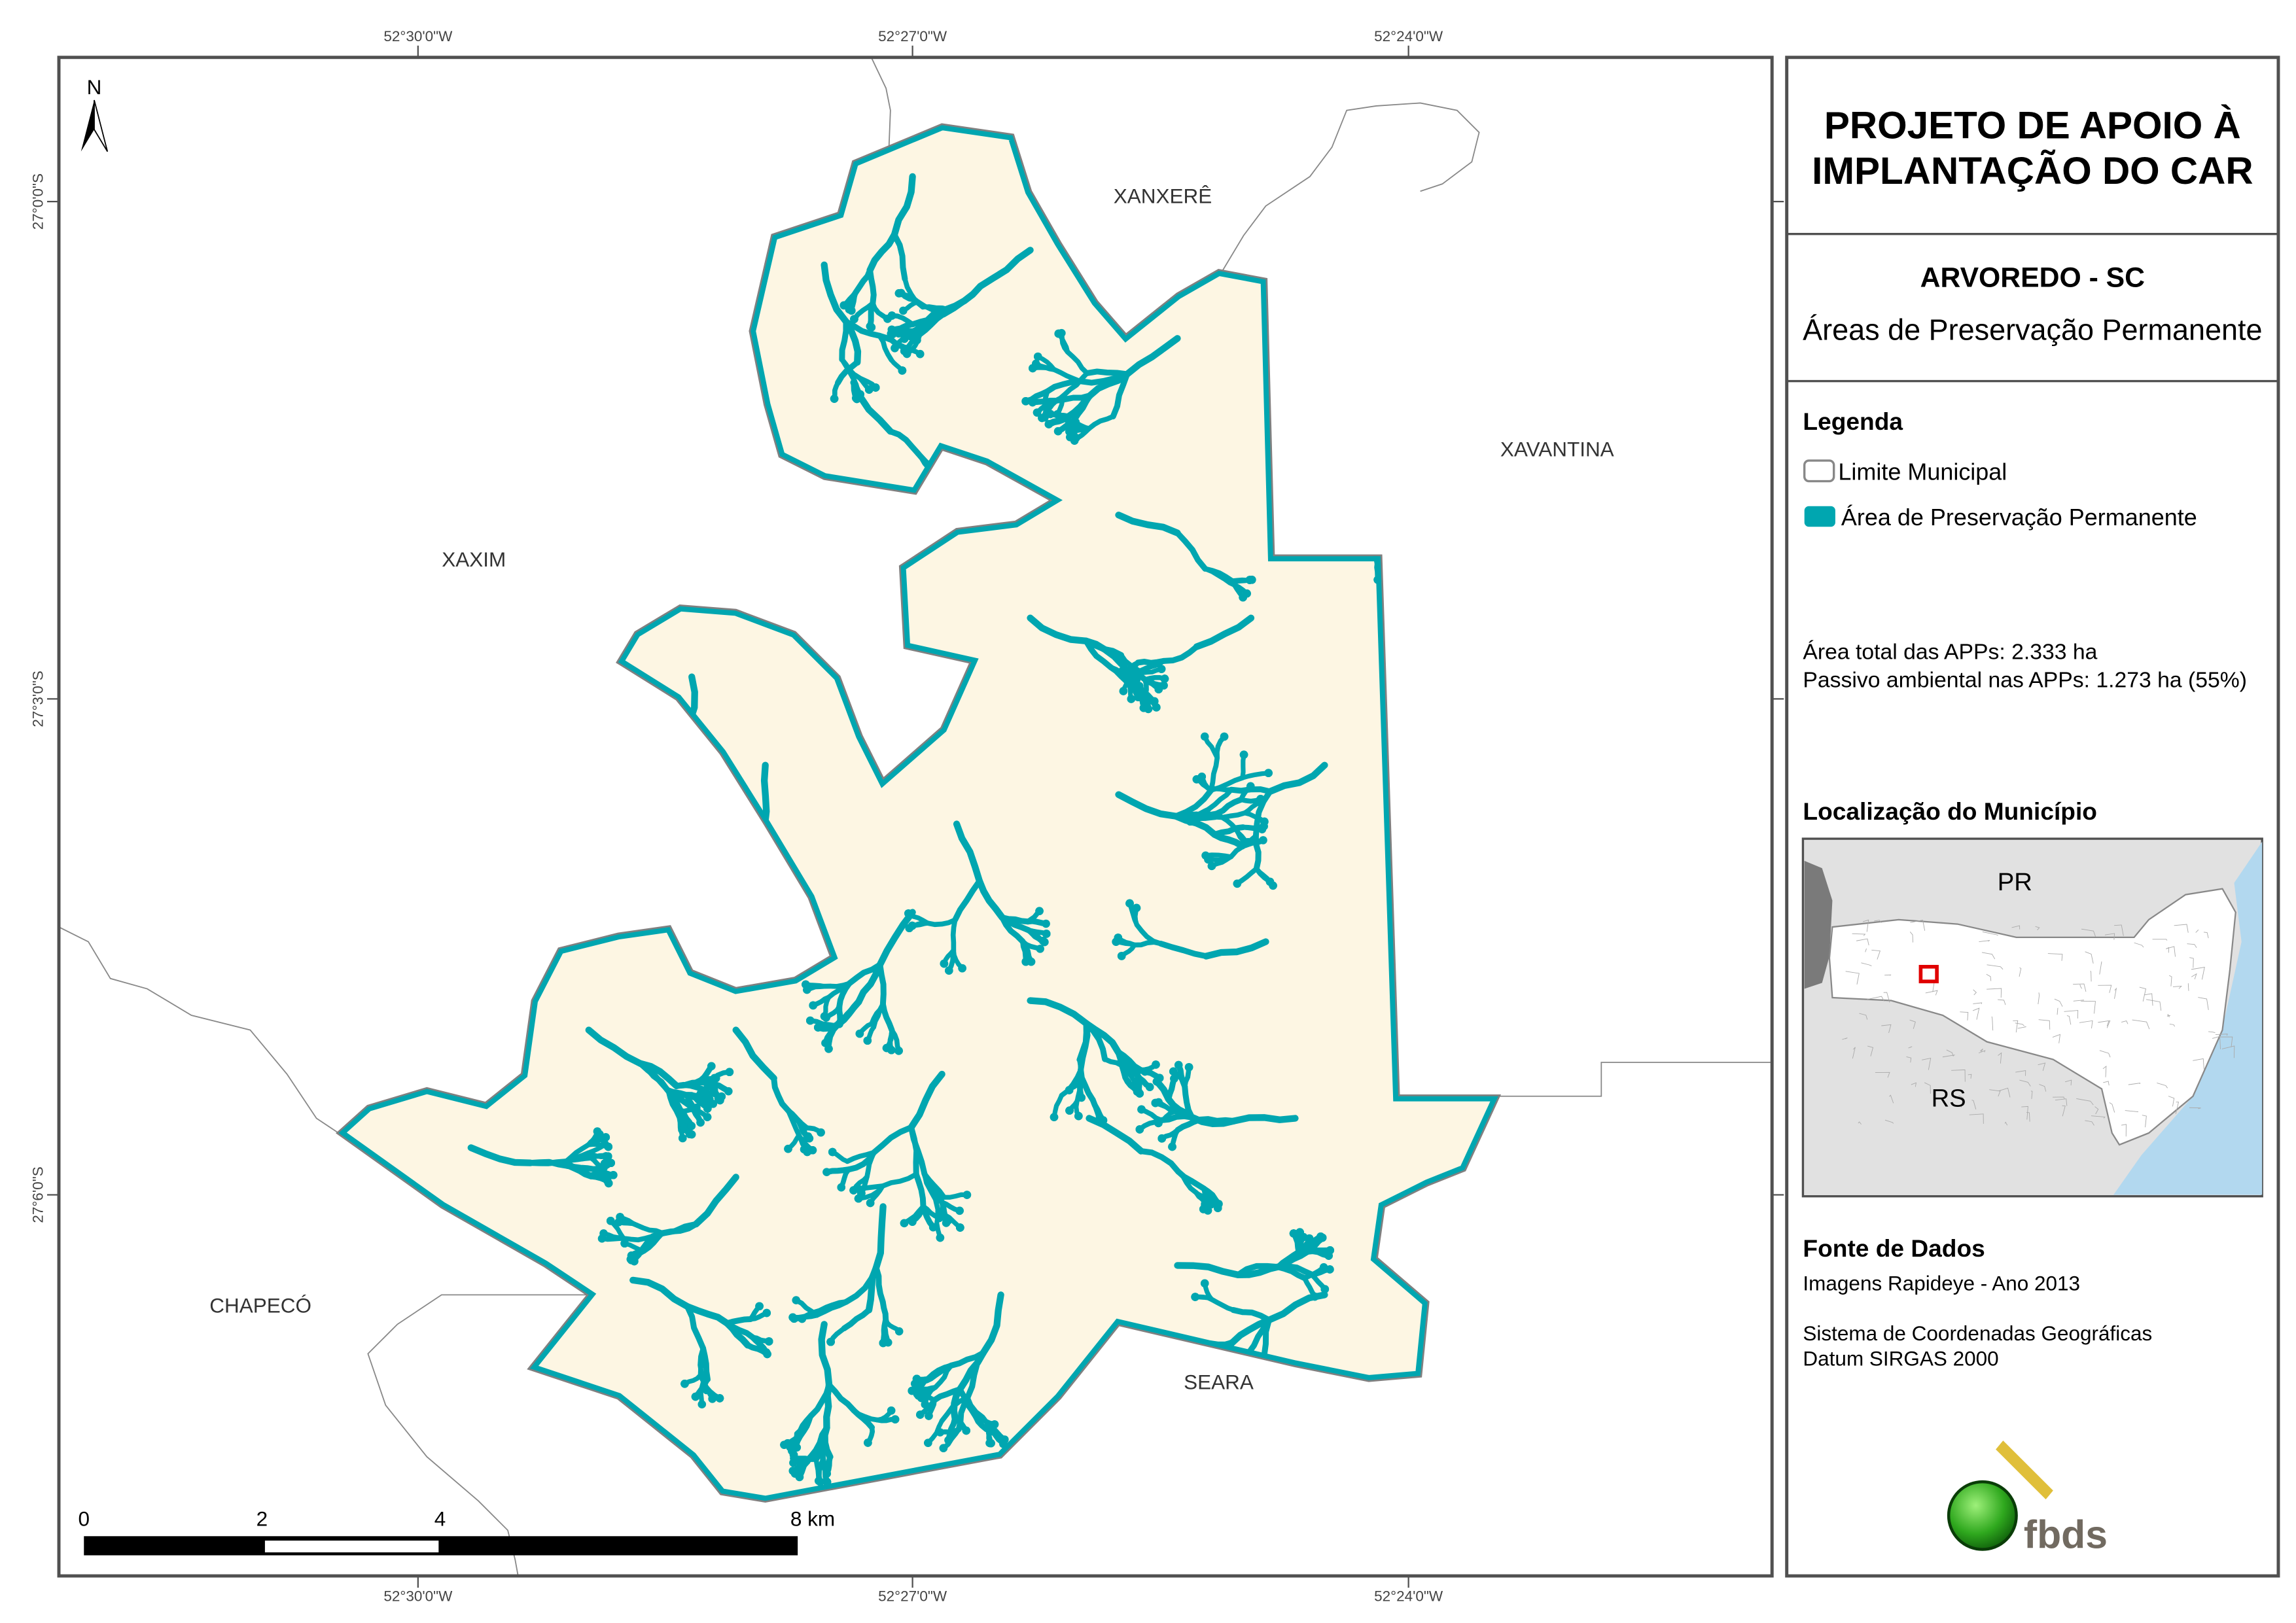  What do you see at coordinates (418, 1596) in the screenshot?
I see `bottom-coord-label: 52°30'0"W` at bounding box center [418, 1596].